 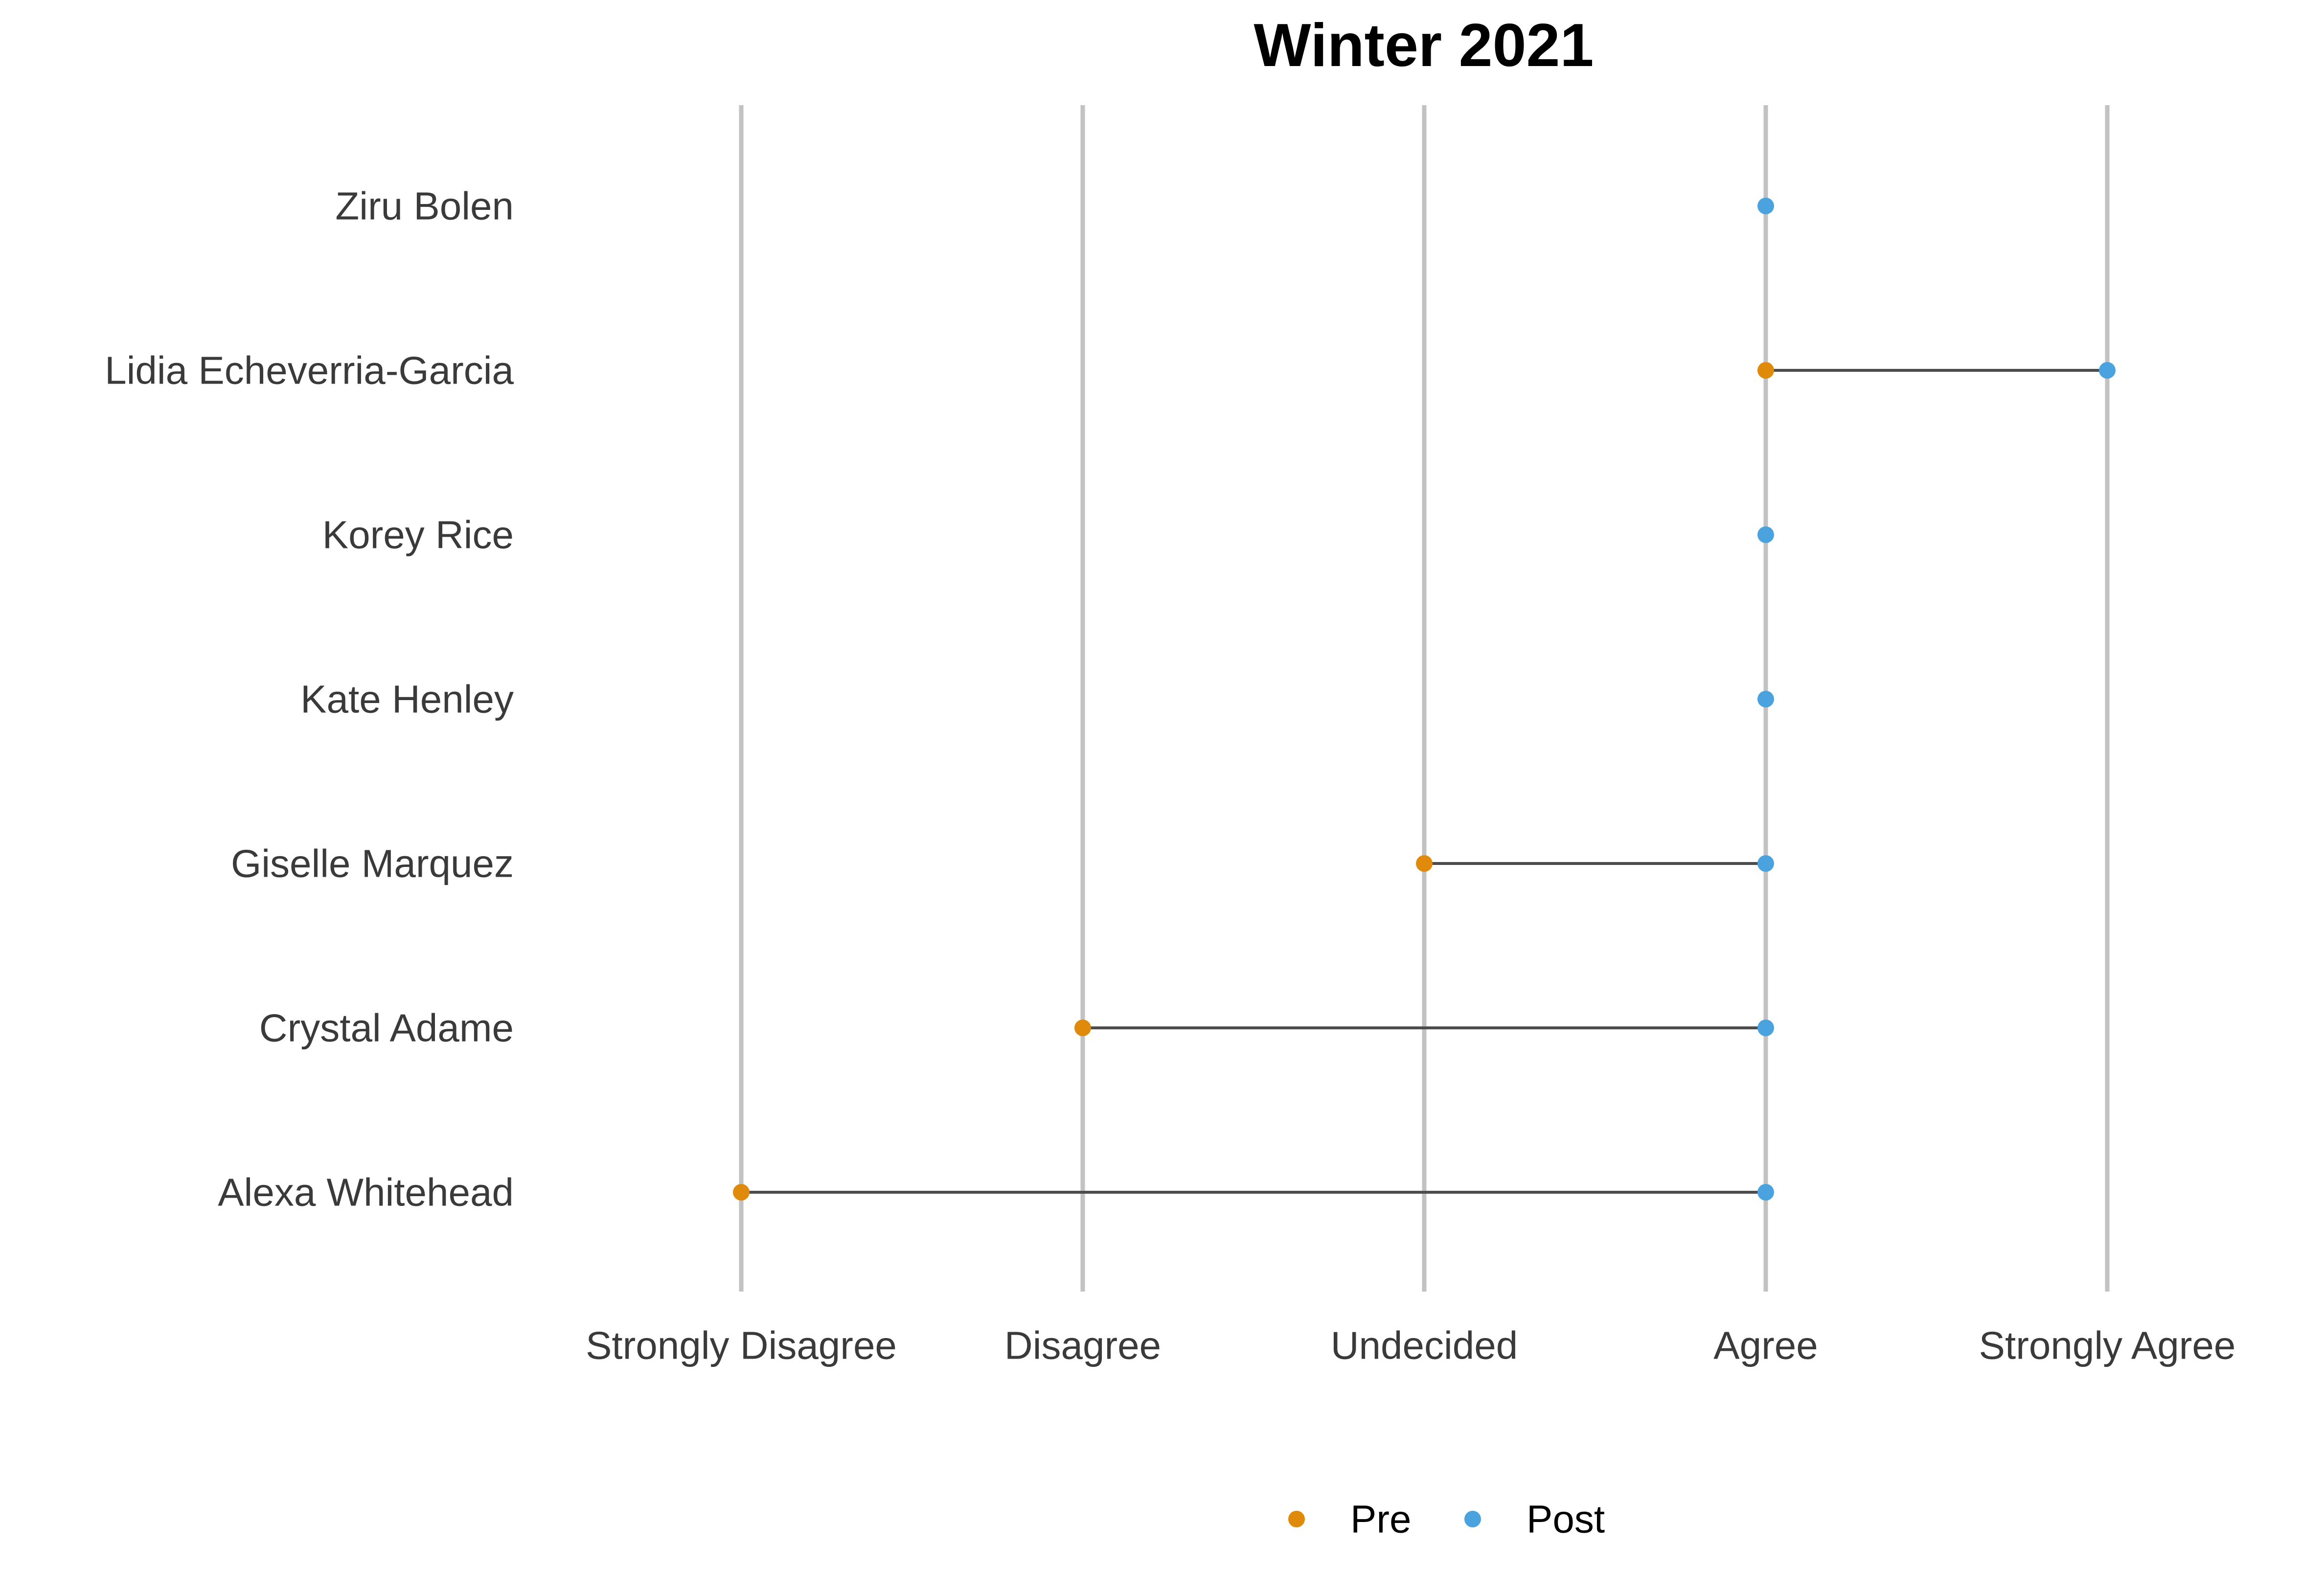 I want to click on y-tick-label: Lidia Echeverria-Garcia, so click(x=310, y=371).